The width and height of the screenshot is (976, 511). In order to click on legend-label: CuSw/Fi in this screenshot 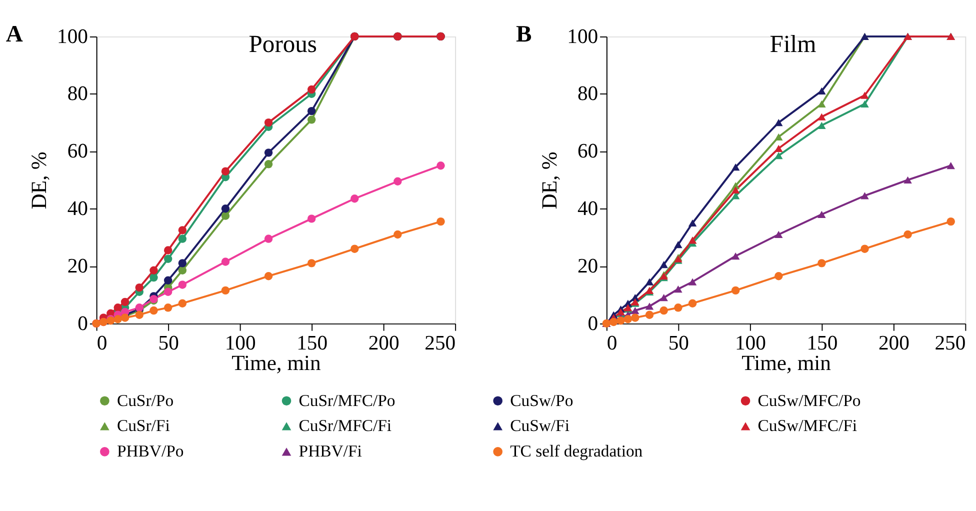, I will do `click(540, 426)`.